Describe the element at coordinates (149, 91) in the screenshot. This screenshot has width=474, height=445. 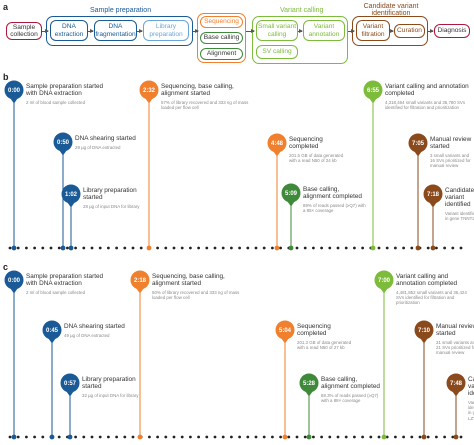
I see `event-time: 2:32` at that location.